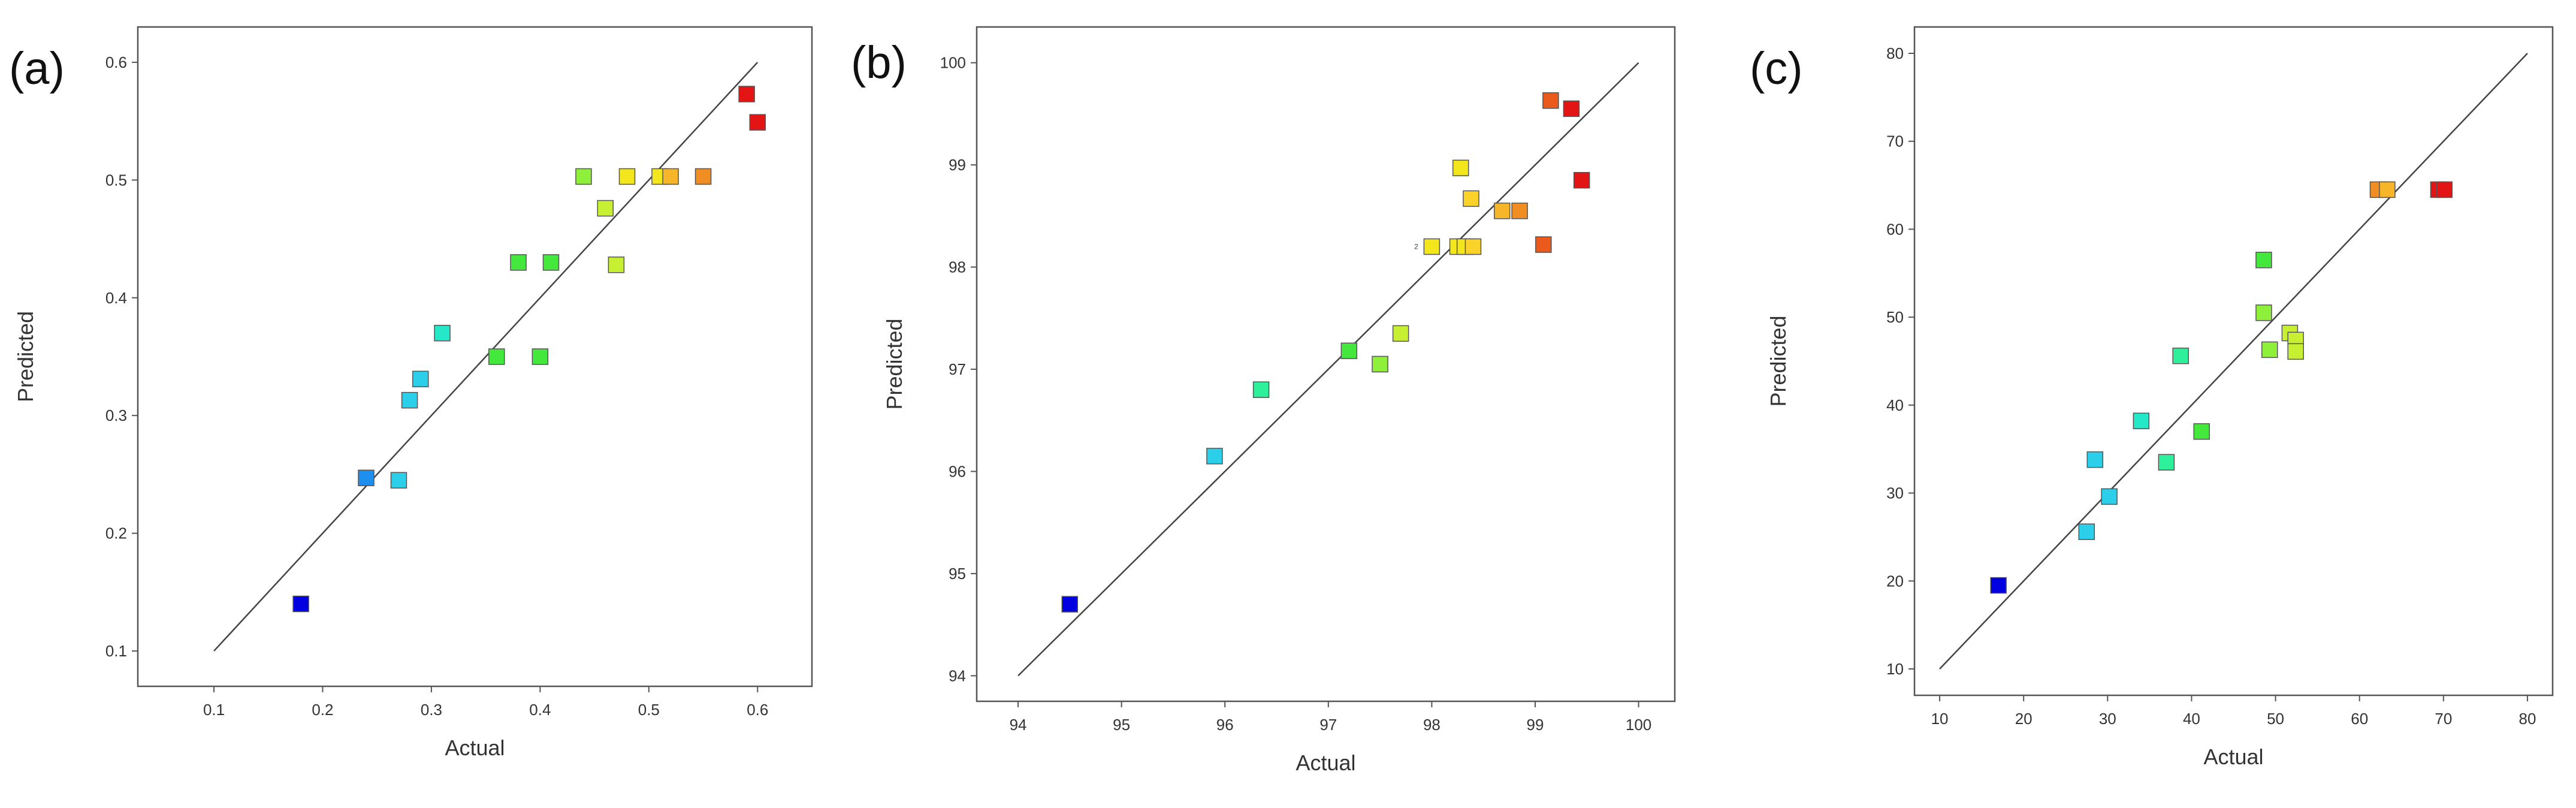  I want to click on panel-label: (b), so click(879, 62).